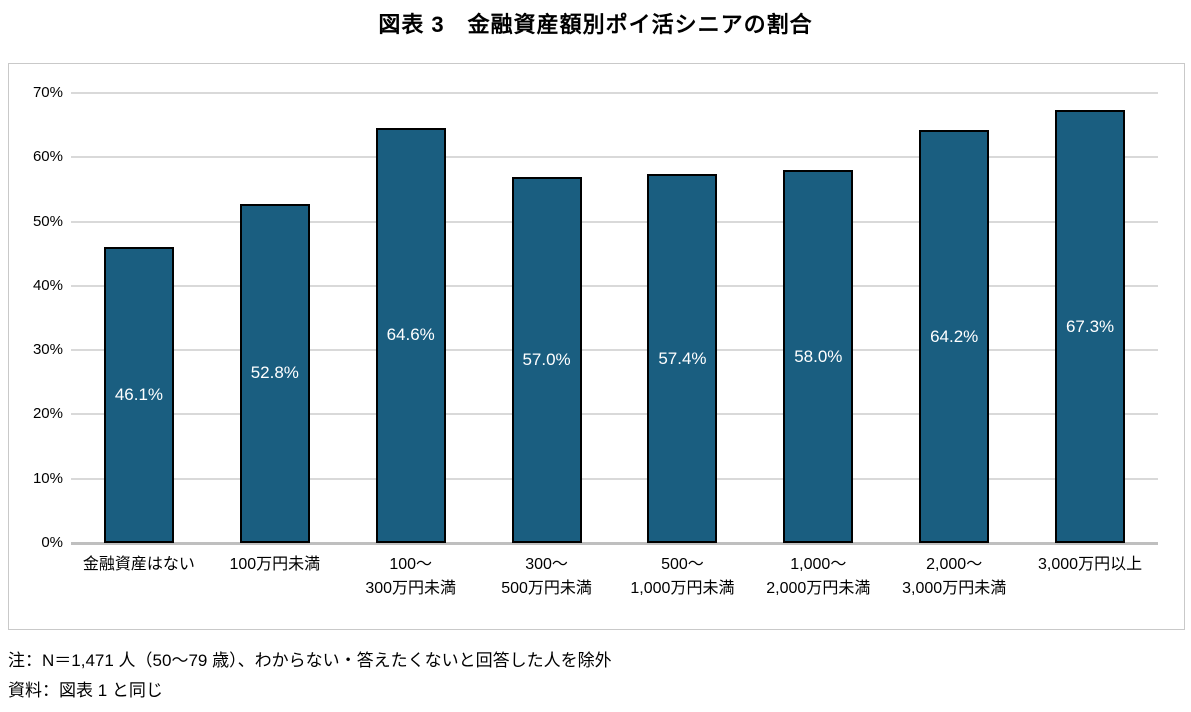 The image size is (1191, 712). What do you see at coordinates (47, 478) in the screenshot?
I see `y-tick-label: 10%` at bounding box center [47, 478].